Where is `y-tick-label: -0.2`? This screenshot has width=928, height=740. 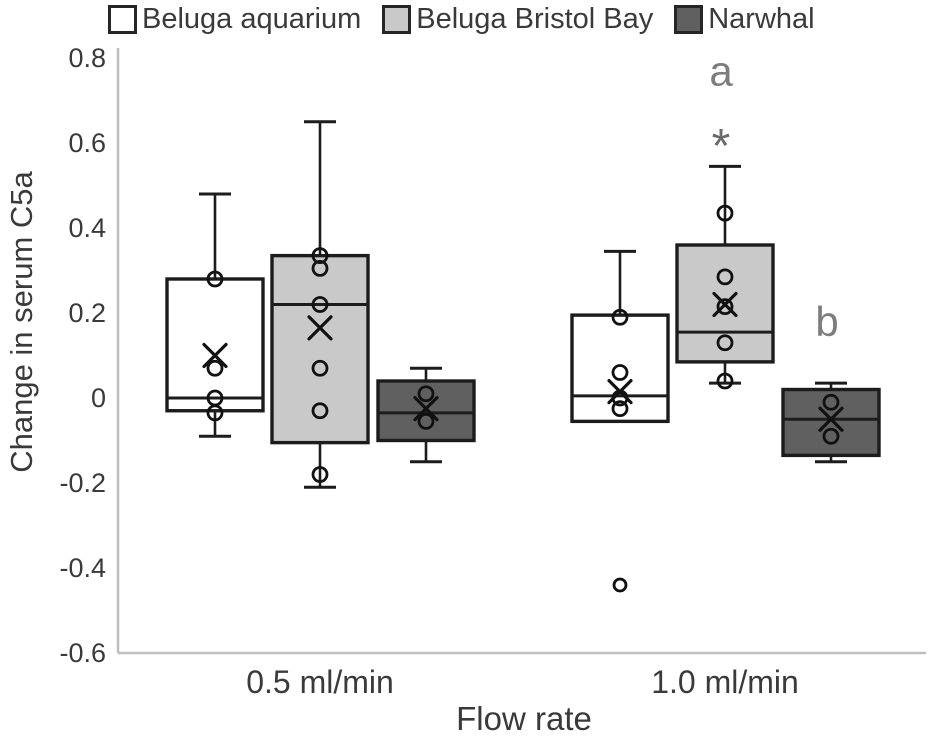
y-tick-label: -0.2 is located at coordinates (82, 483).